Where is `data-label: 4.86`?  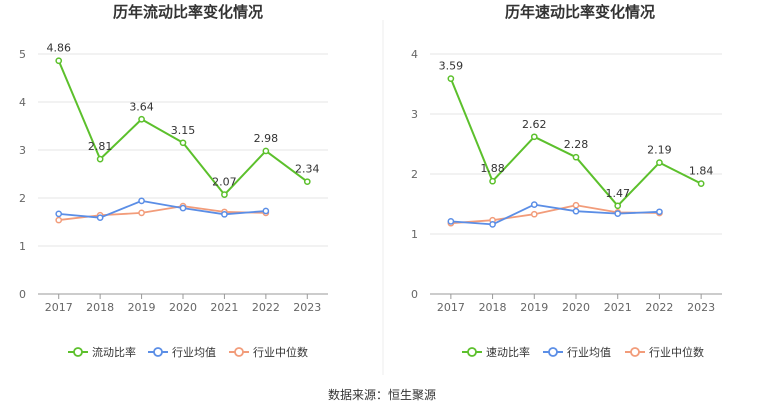
data-label: 4.86 is located at coordinates (58, 48).